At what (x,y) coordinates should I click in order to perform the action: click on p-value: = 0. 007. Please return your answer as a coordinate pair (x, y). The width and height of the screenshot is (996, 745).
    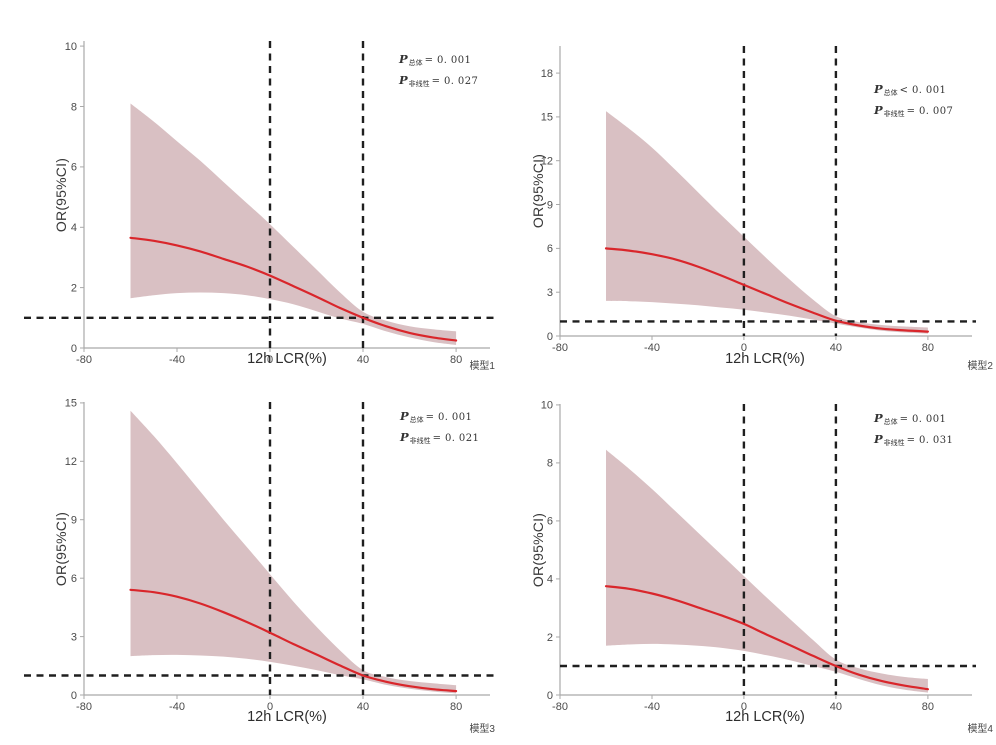
    Looking at the image, I should click on (930, 111).